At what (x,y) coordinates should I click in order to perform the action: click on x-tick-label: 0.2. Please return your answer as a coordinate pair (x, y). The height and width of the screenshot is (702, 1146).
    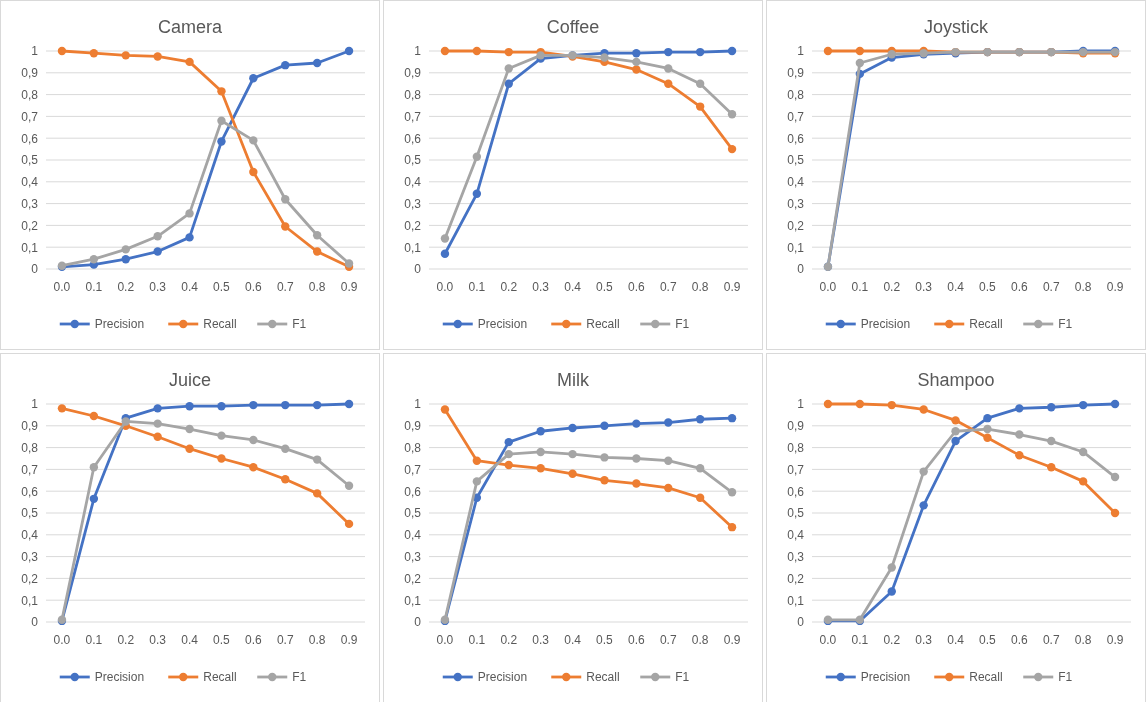
    Looking at the image, I should click on (509, 640).